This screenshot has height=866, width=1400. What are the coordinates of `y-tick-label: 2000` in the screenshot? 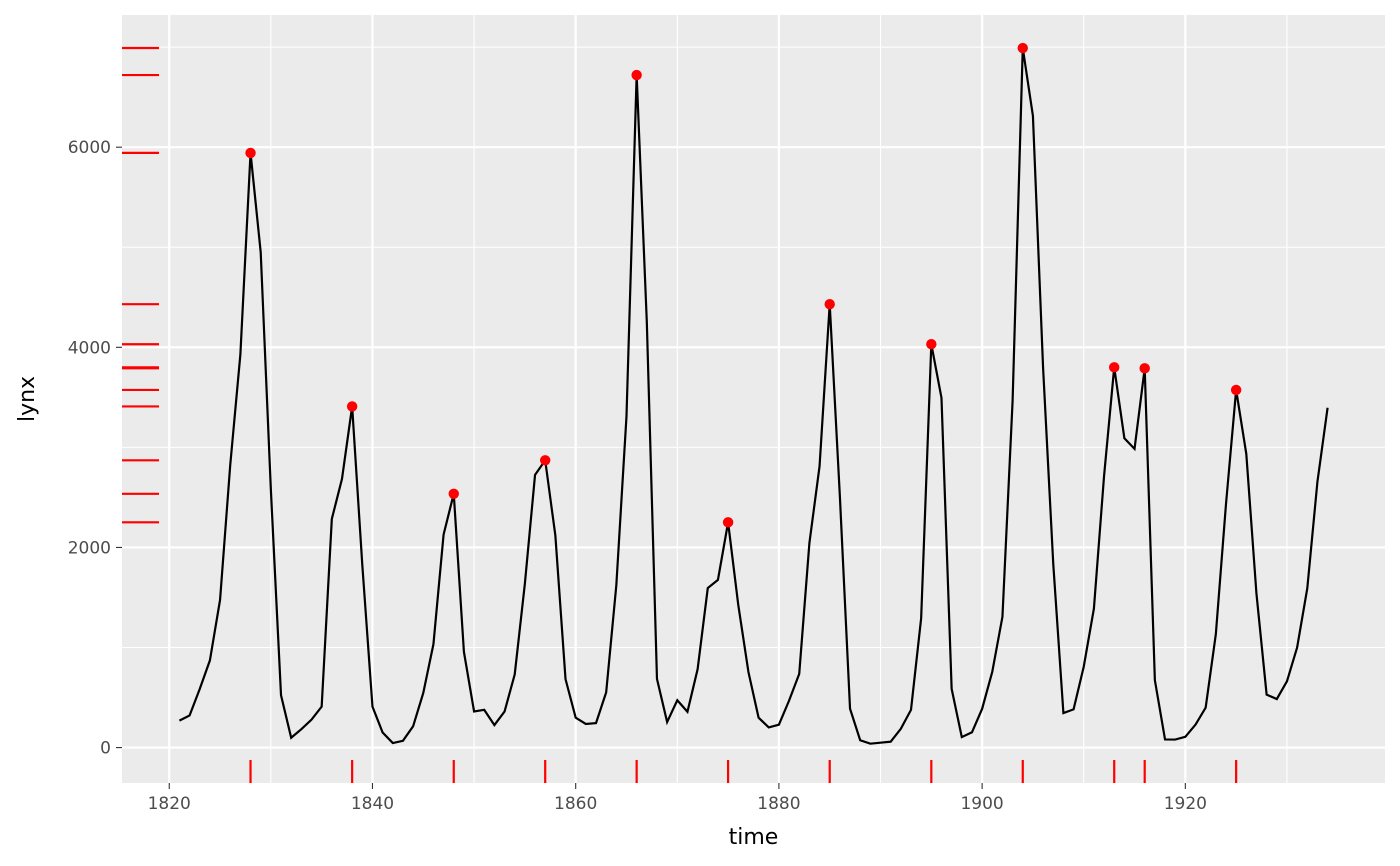 It's located at (89, 548).